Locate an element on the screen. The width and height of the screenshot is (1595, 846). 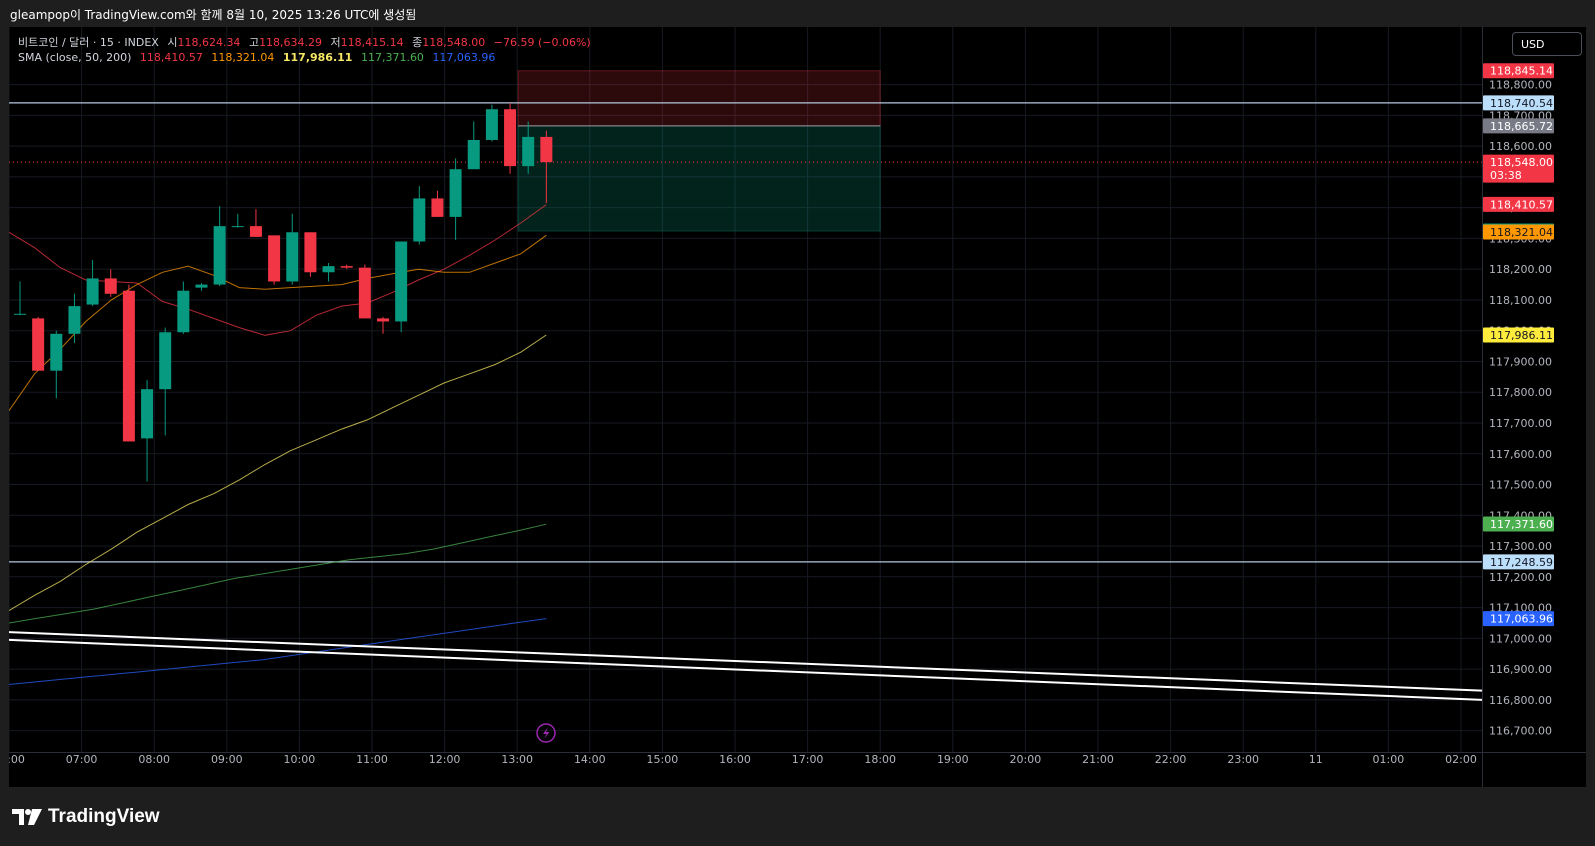
price-label-value: 117,371.60 is located at coordinates (1521, 524).